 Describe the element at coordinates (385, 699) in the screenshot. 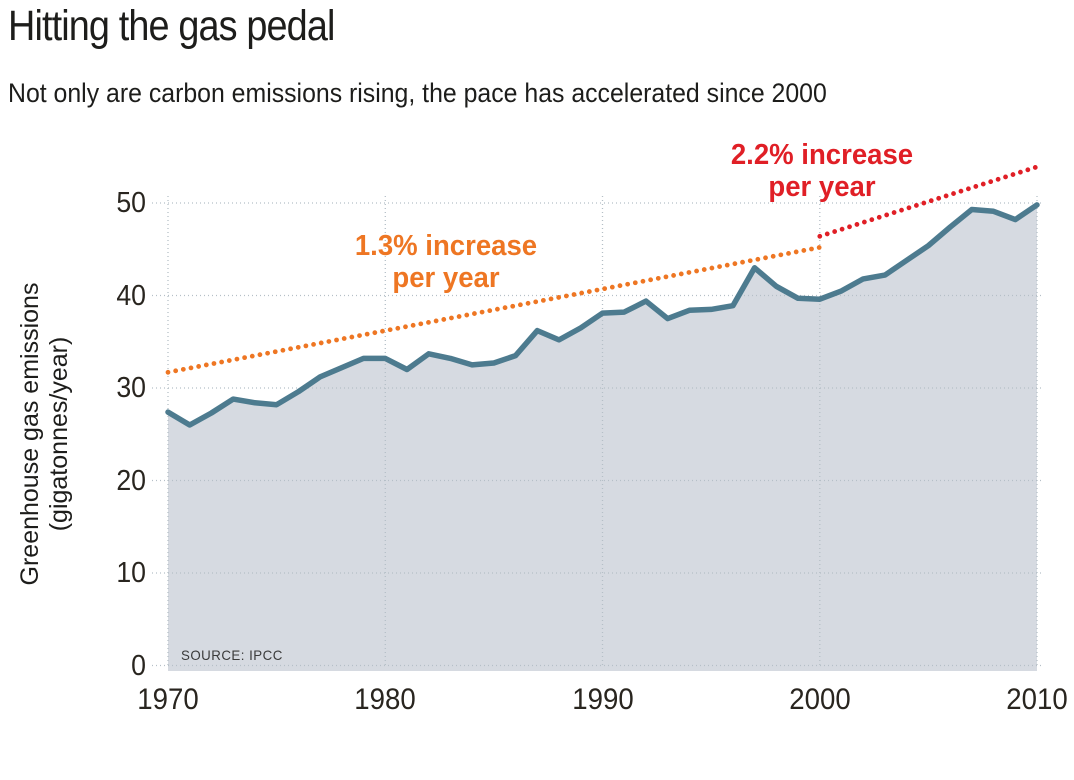

I see `x-tick-1980: 1980` at that location.